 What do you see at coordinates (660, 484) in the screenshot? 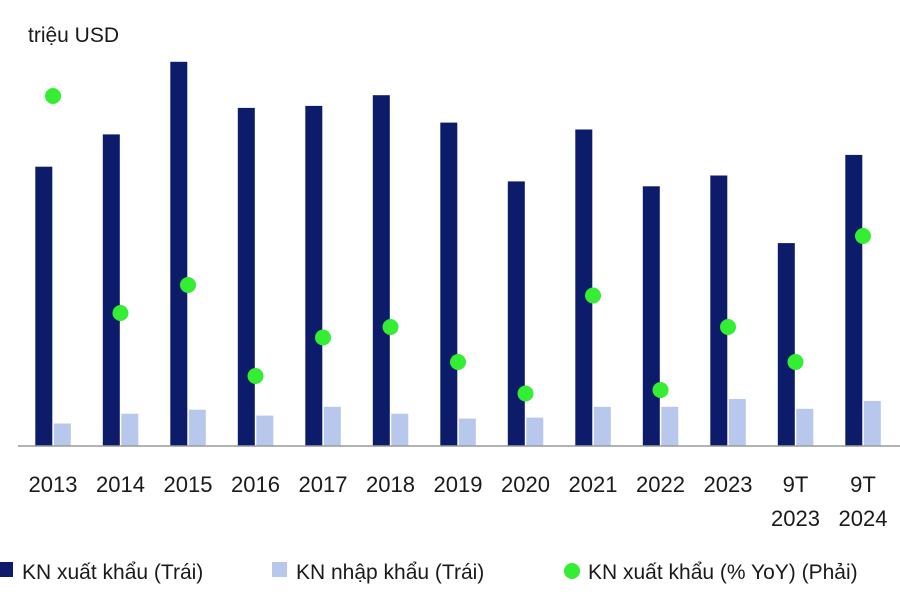
I see `x-tick-label-9: 2022` at bounding box center [660, 484].